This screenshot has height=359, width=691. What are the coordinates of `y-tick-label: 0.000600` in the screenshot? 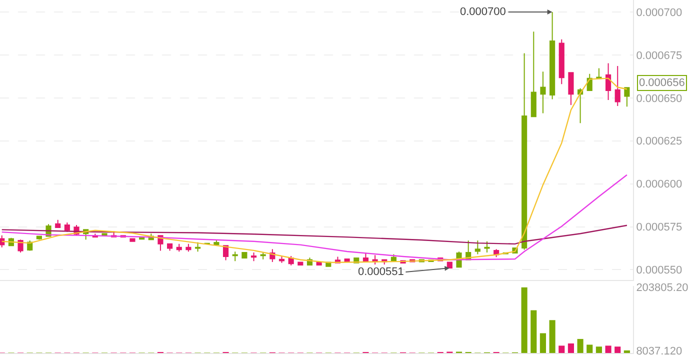 It's located at (659, 184).